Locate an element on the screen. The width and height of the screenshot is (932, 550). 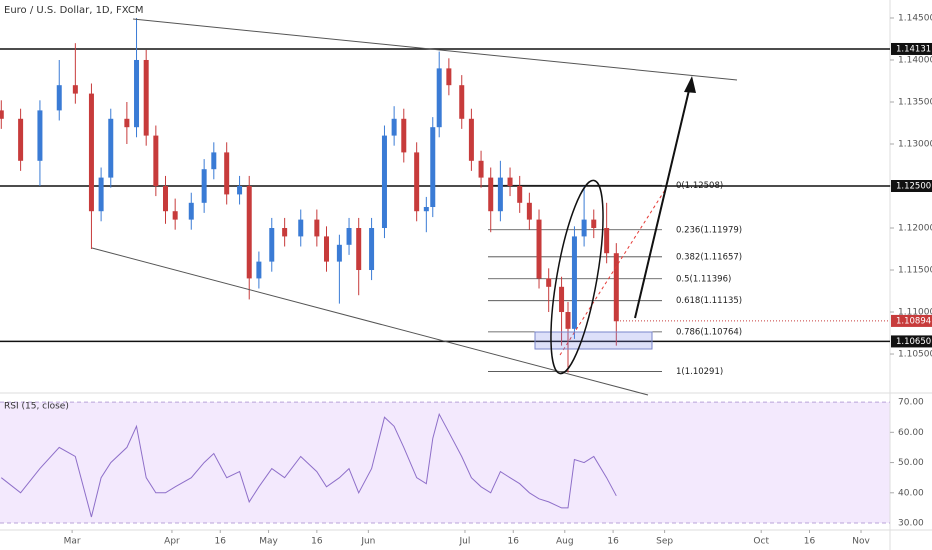
rsi-tick-label: 30.00 is located at coordinates (911, 524).